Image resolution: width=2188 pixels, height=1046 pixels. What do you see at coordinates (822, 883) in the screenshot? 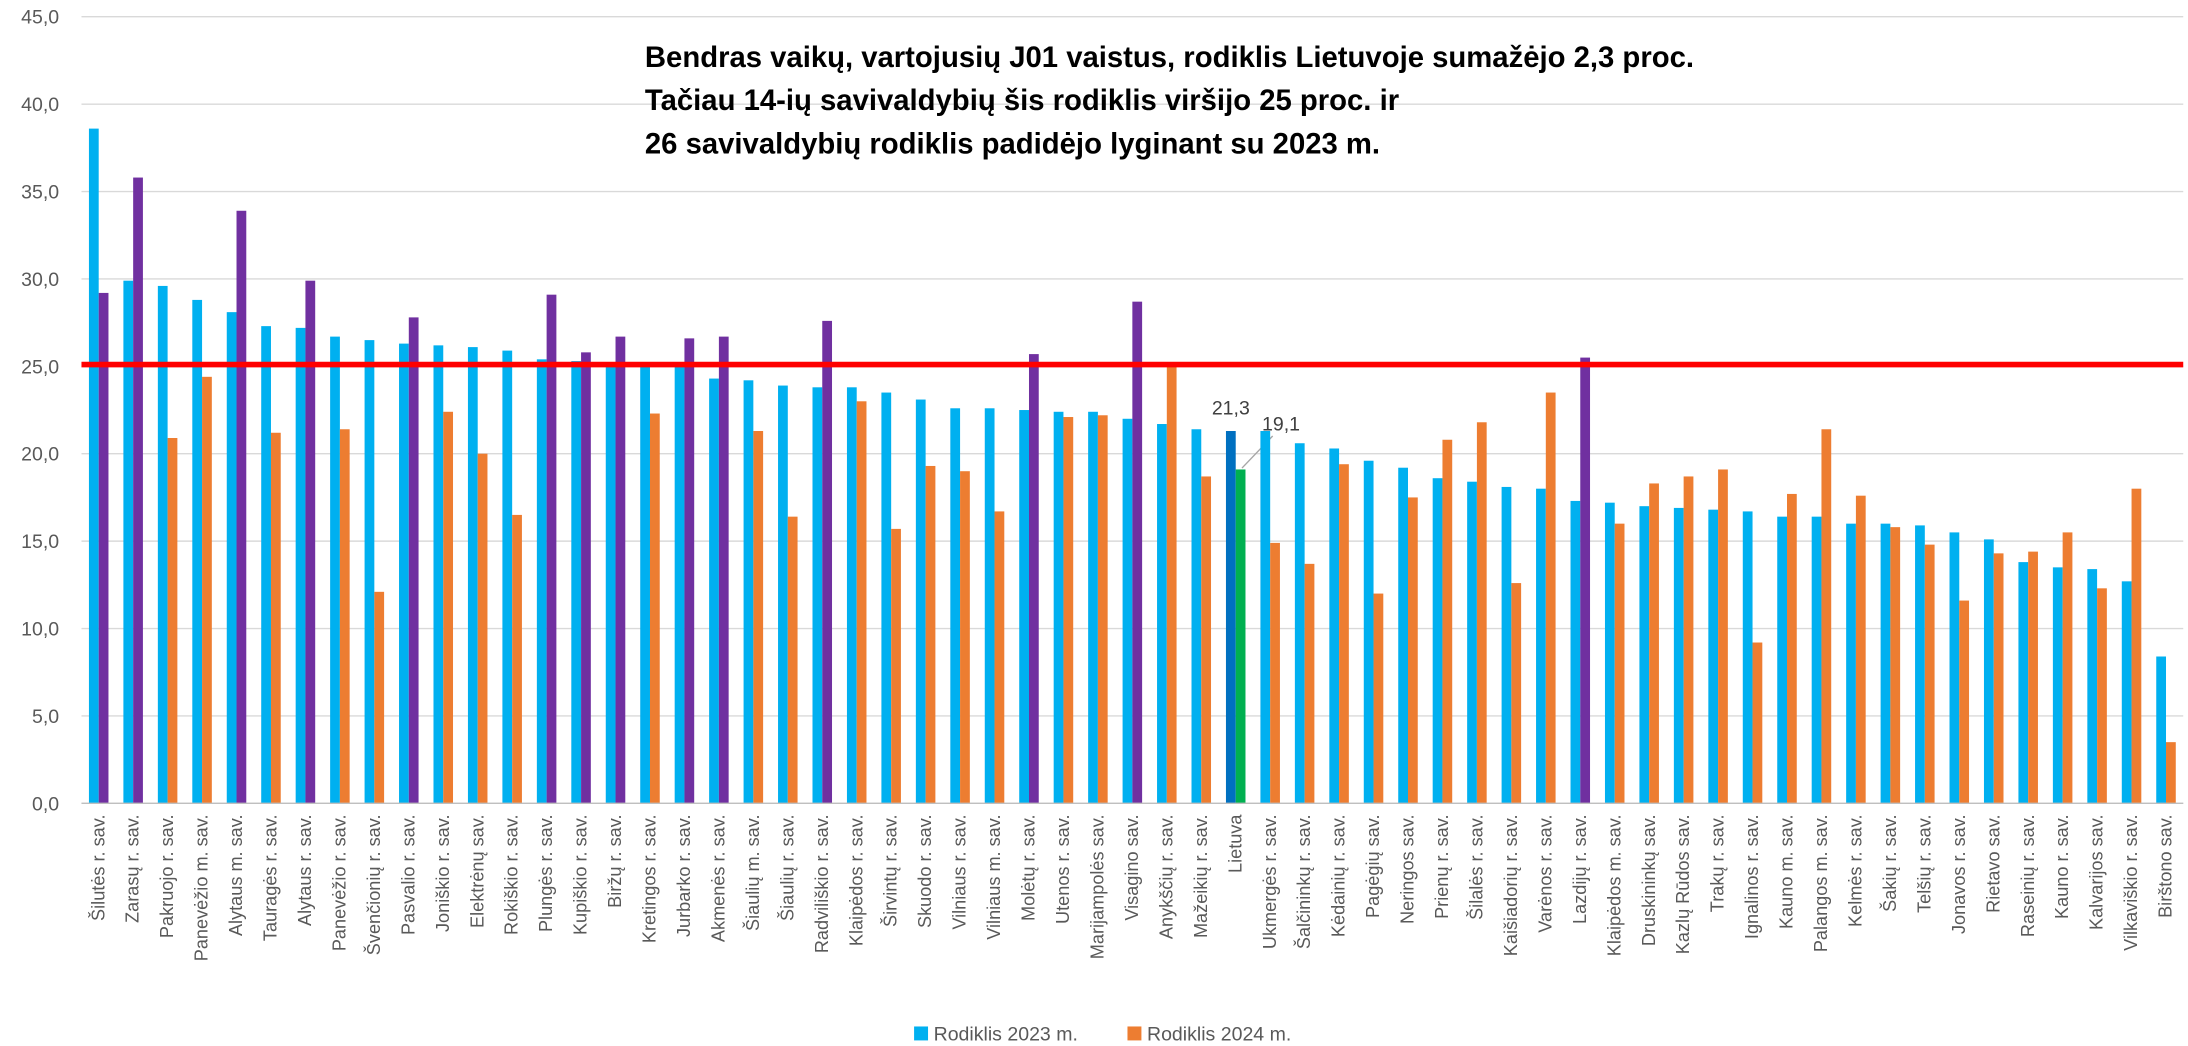
I see `x-tick-label: Radviliškio r. sav.` at bounding box center [822, 883].